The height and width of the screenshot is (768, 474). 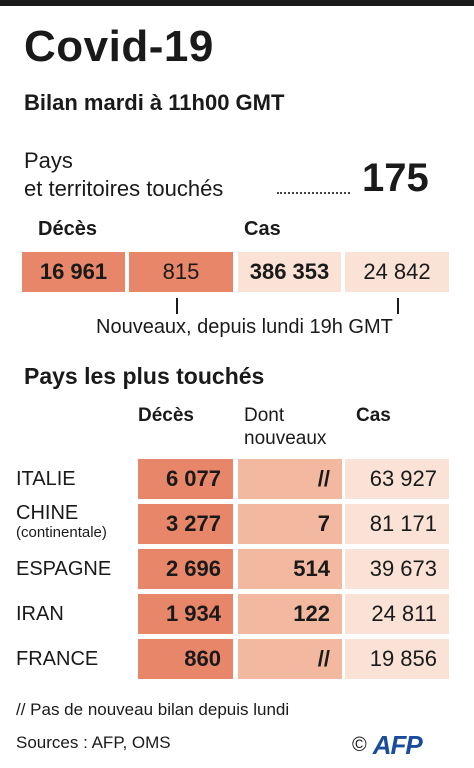 What do you see at coordinates (185, 524) in the screenshot?
I see `deaths-cell: 3 277` at bounding box center [185, 524].